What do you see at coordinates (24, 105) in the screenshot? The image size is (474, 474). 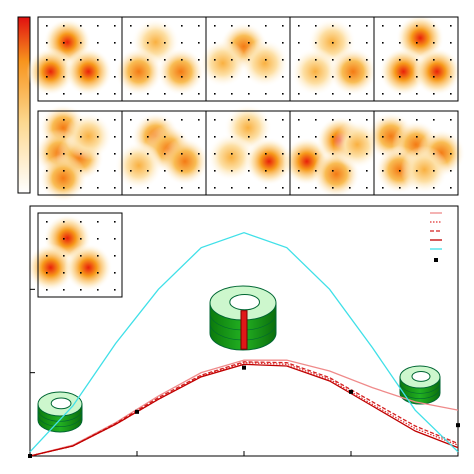 I see `colorbar` at bounding box center [24, 105].